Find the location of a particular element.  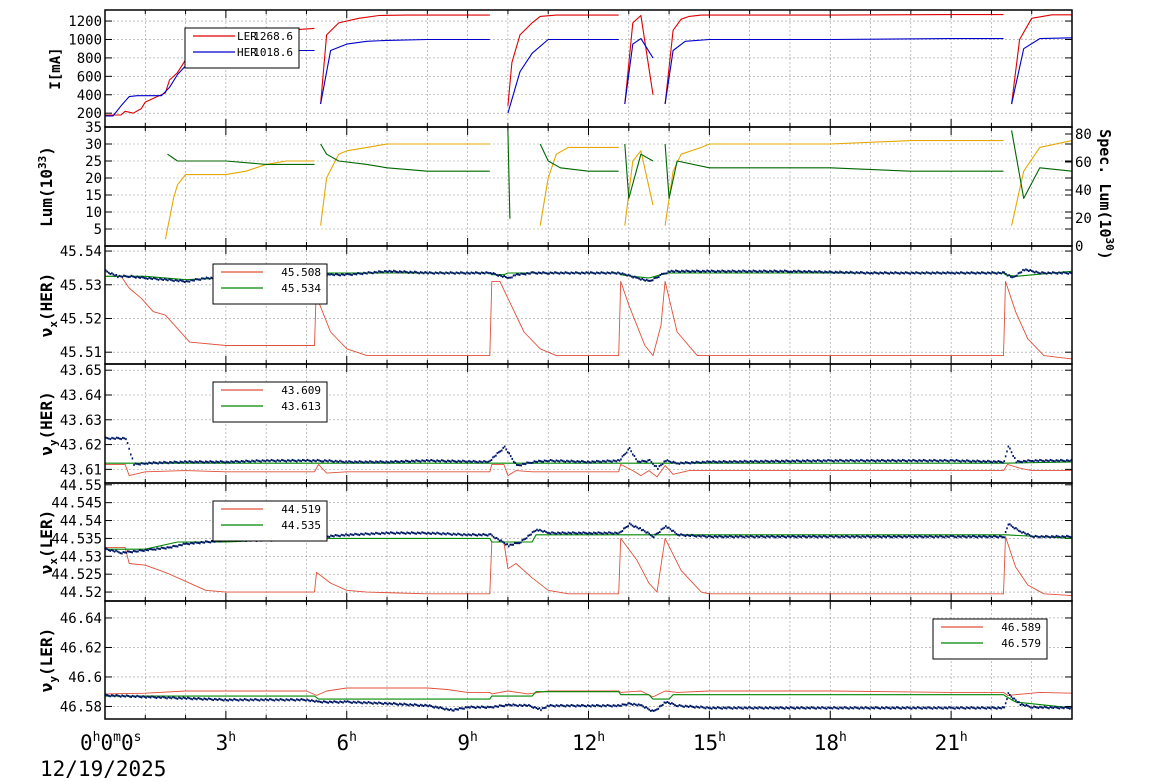

y2-axis-label: Spec. Lum(1030) is located at coordinates (1106, 194).